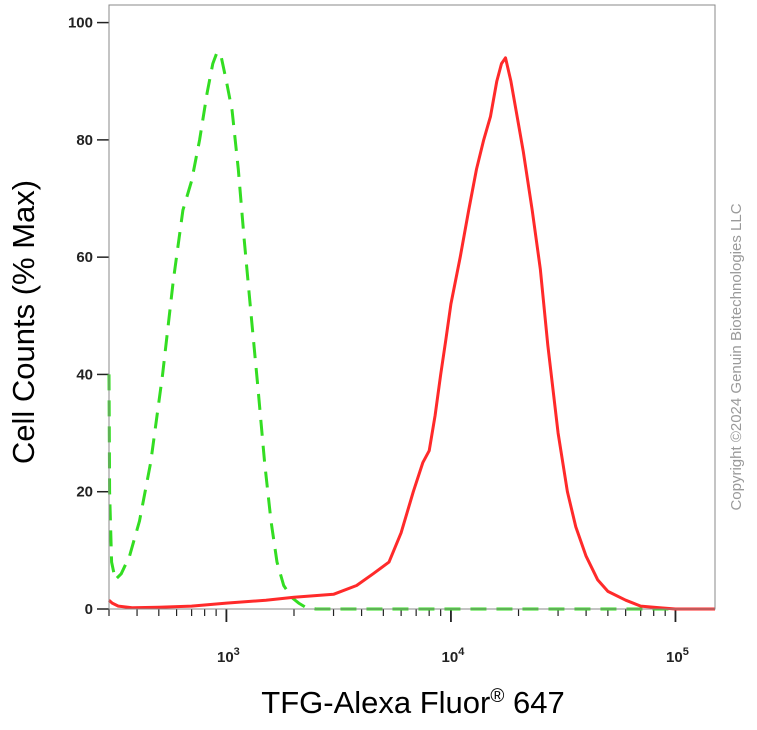 This screenshot has width=757, height=730. What do you see at coordinates (375, 702) in the screenshot?
I see `x-axis-label-main: TFG-Alexa Fluor` at bounding box center [375, 702].